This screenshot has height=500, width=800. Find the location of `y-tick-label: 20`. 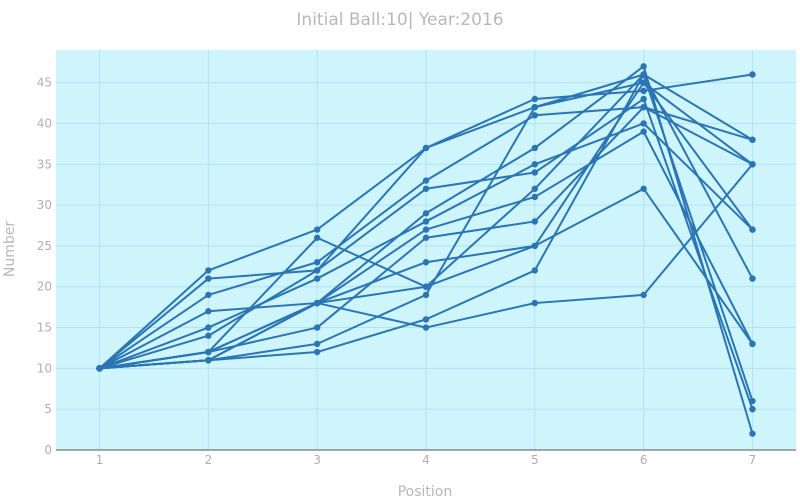

y-tick-label: 20 is located at coordinates (44, 287).